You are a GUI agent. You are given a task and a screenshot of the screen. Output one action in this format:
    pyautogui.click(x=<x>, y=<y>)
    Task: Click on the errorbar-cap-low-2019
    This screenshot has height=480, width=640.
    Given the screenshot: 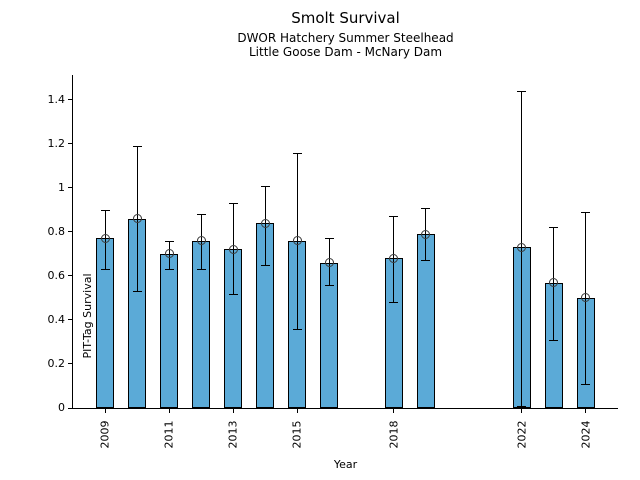 What is the action you would take?
    pyautogui.click(x=426, y=261)
    